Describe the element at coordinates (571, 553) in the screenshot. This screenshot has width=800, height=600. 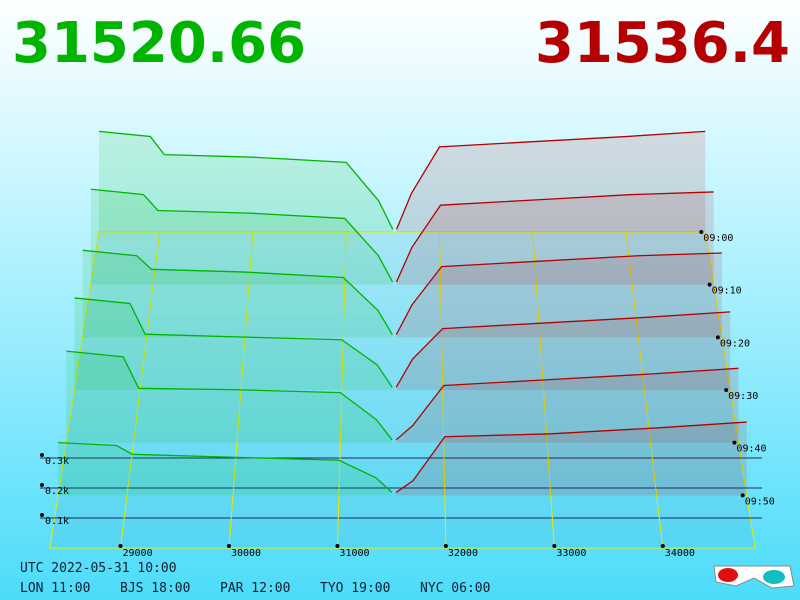
I see `price-tick-label: 33000` at that location.